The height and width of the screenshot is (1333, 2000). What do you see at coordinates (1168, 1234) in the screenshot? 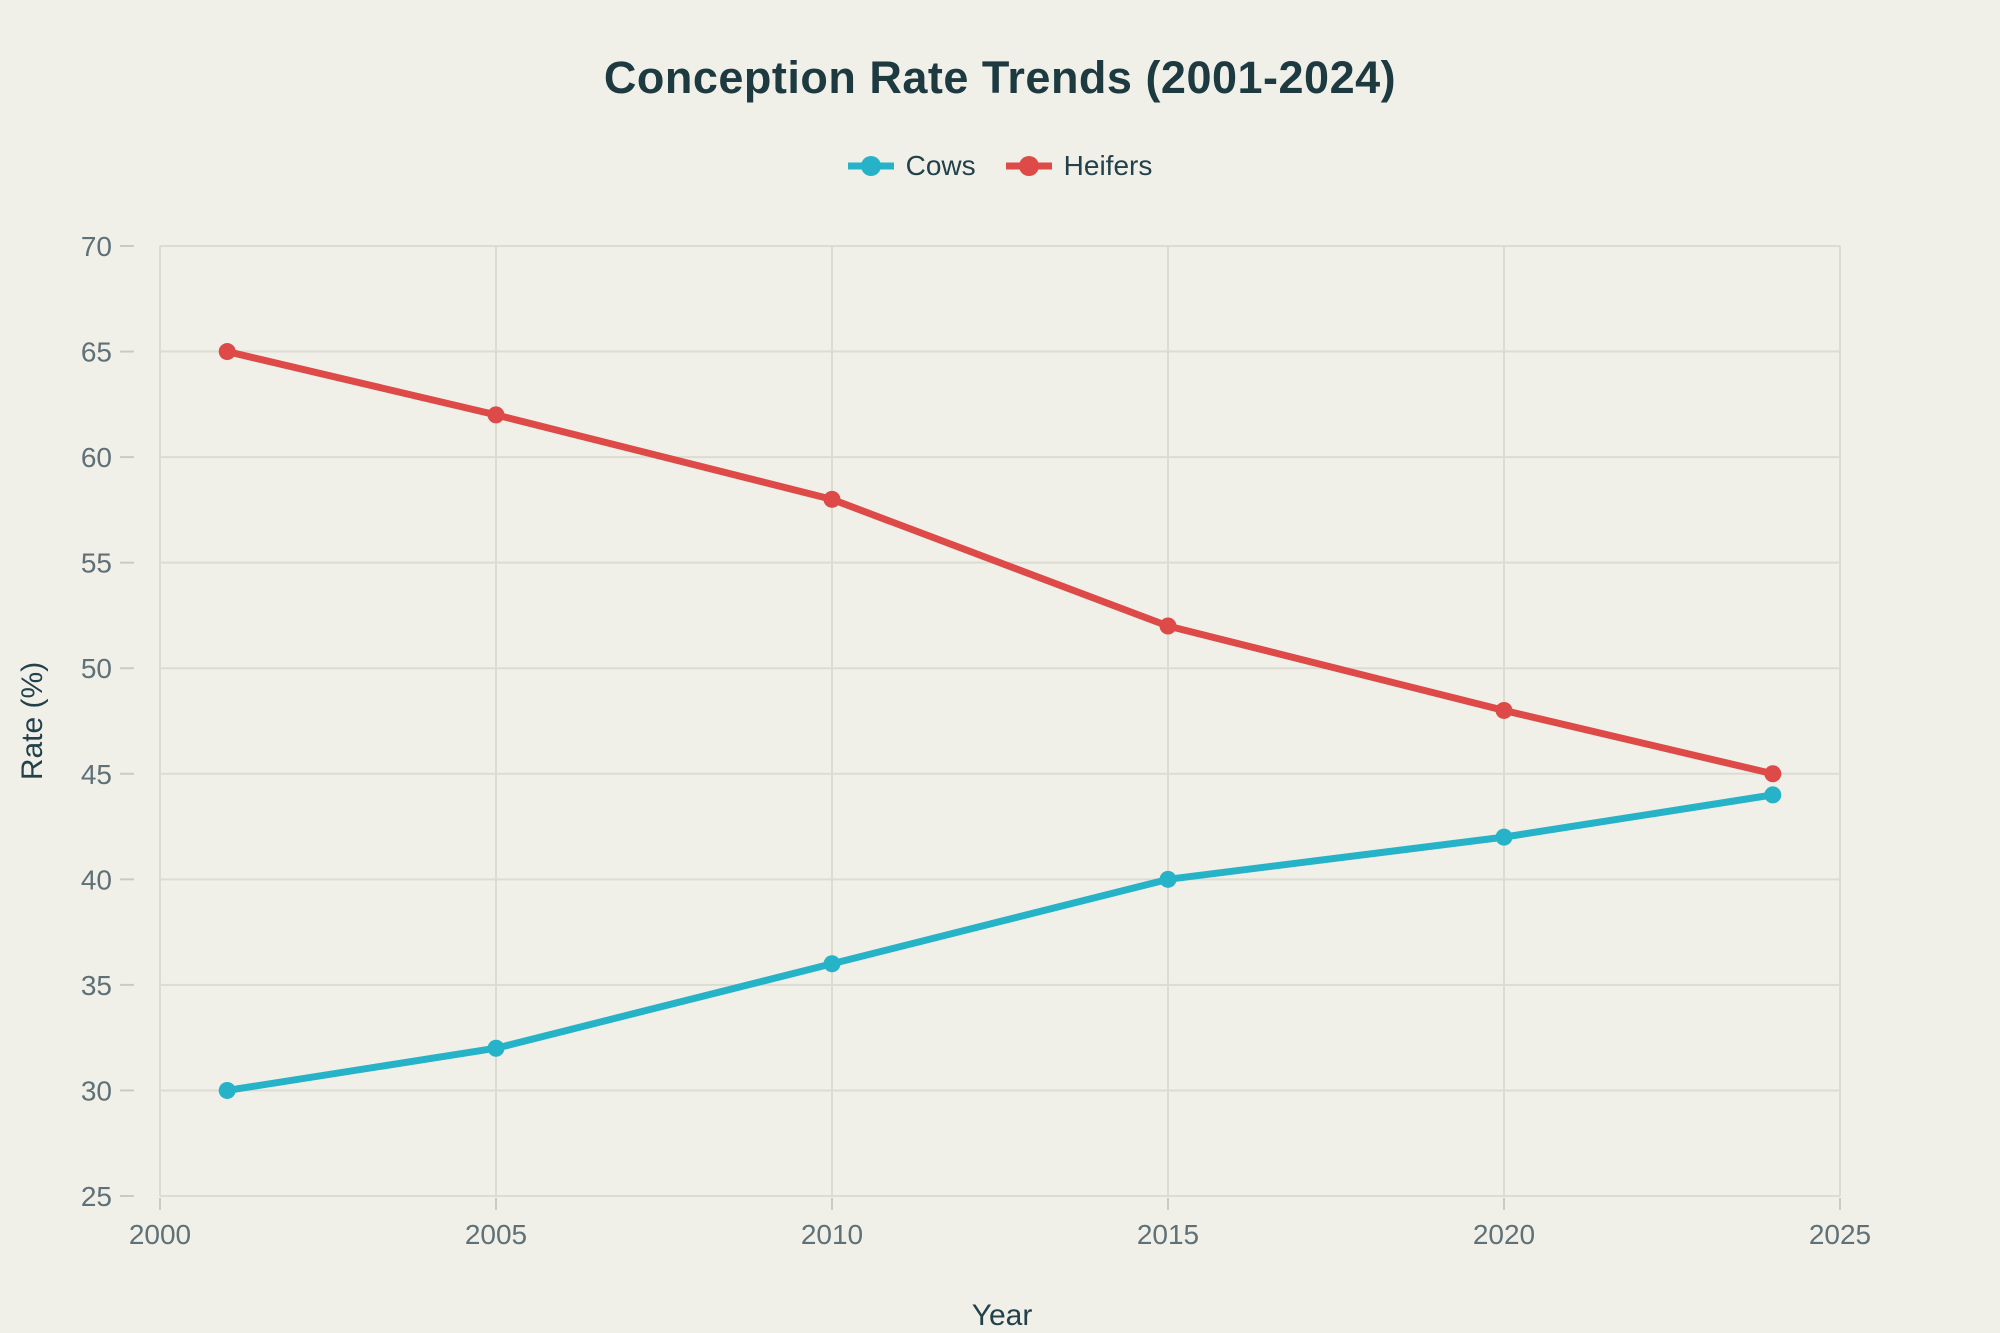
I see `x-tick-label-2015: 2015` at bounding box center [1168, 1234].